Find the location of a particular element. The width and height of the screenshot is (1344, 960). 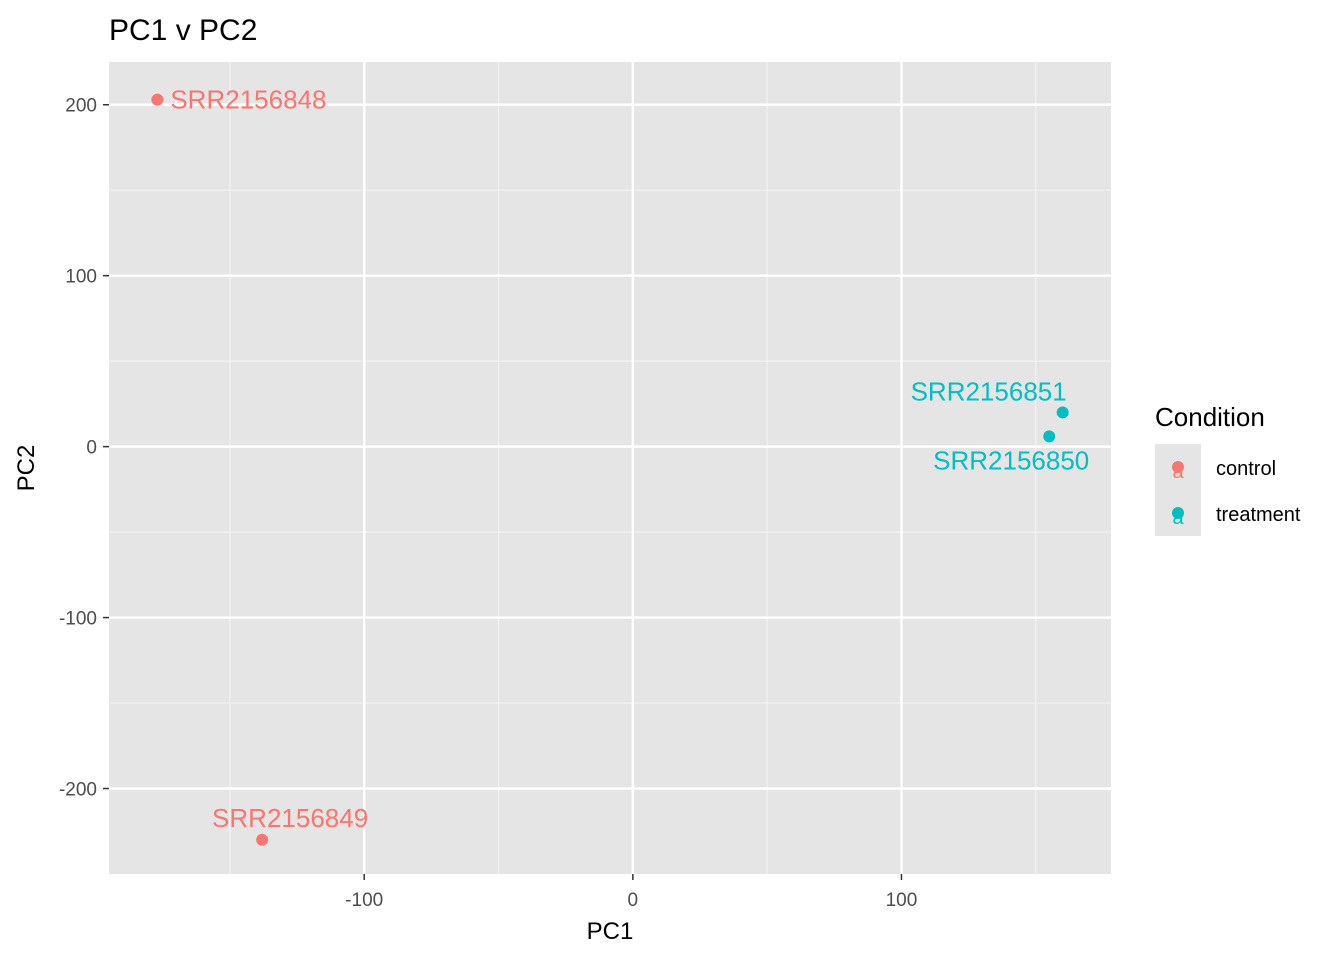

legend-key-point-control is located at coordinates (1178, 467).